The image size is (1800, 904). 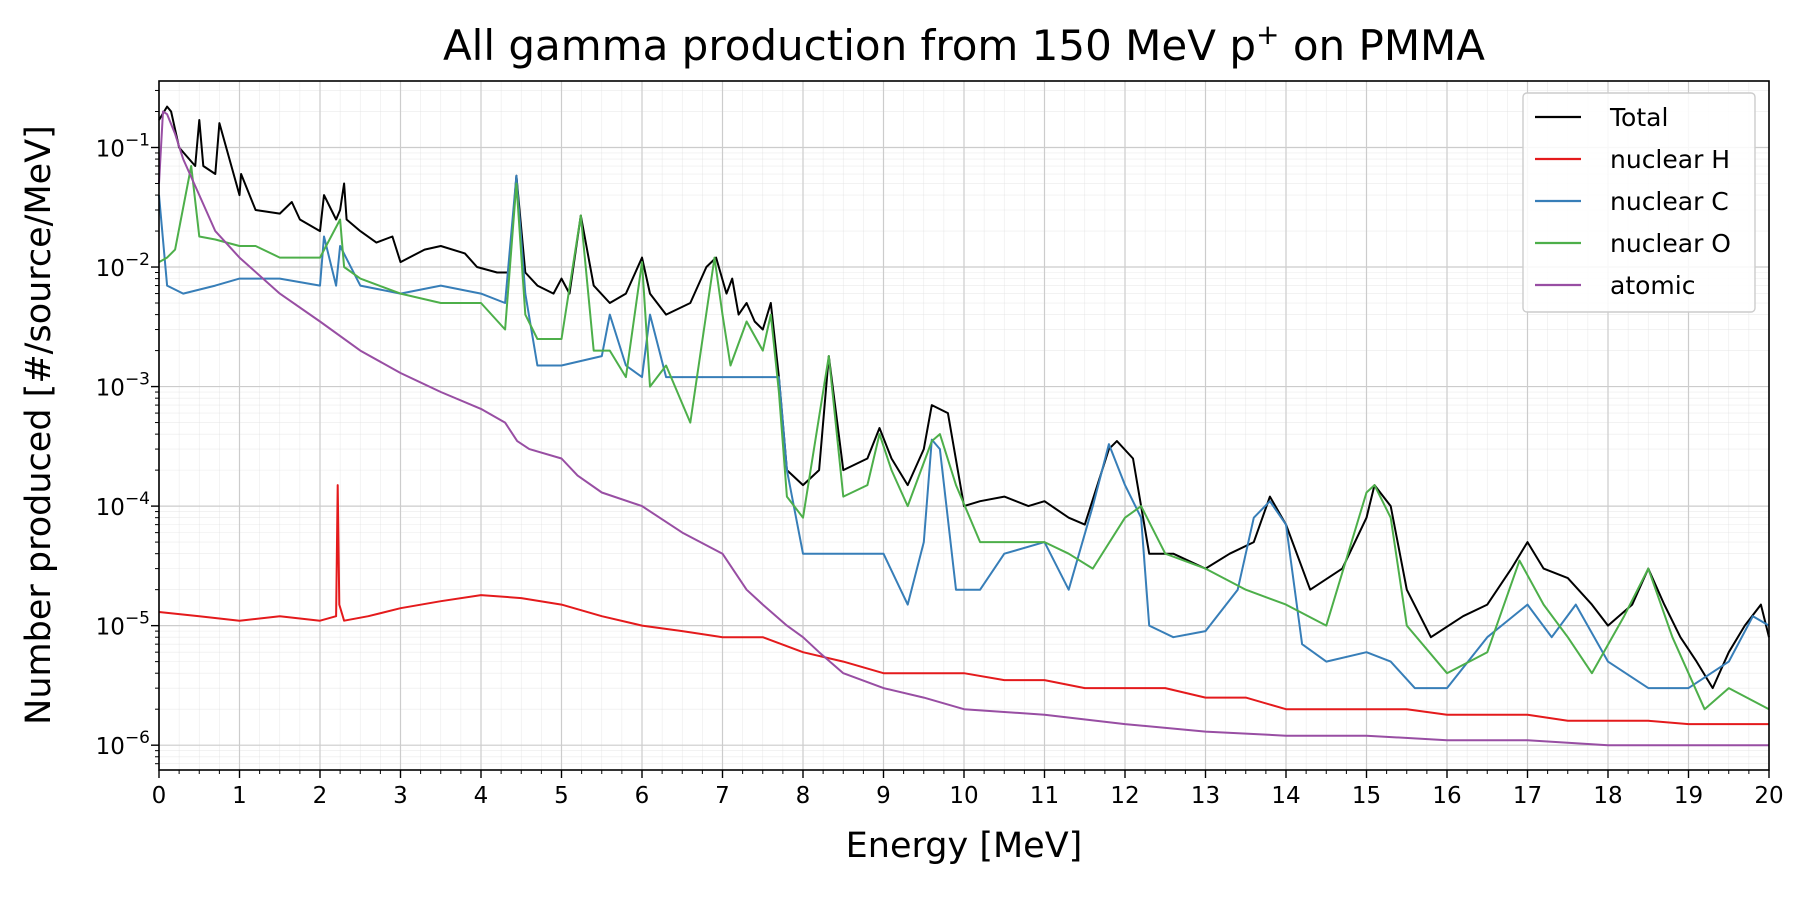 I want to click on x-tick-label: 1, so click(x=239, y=796).